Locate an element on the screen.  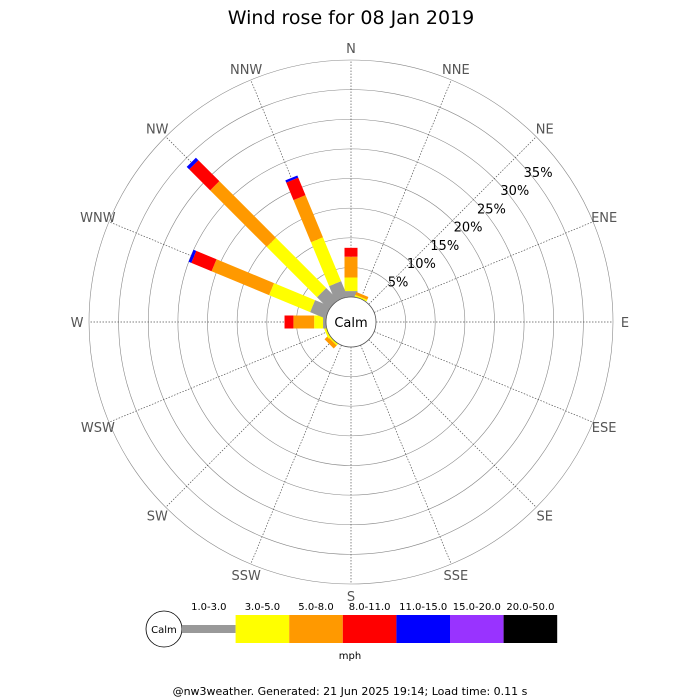
bar-segment-nw-1.0-3.0 is located at coordinates (327, 298).